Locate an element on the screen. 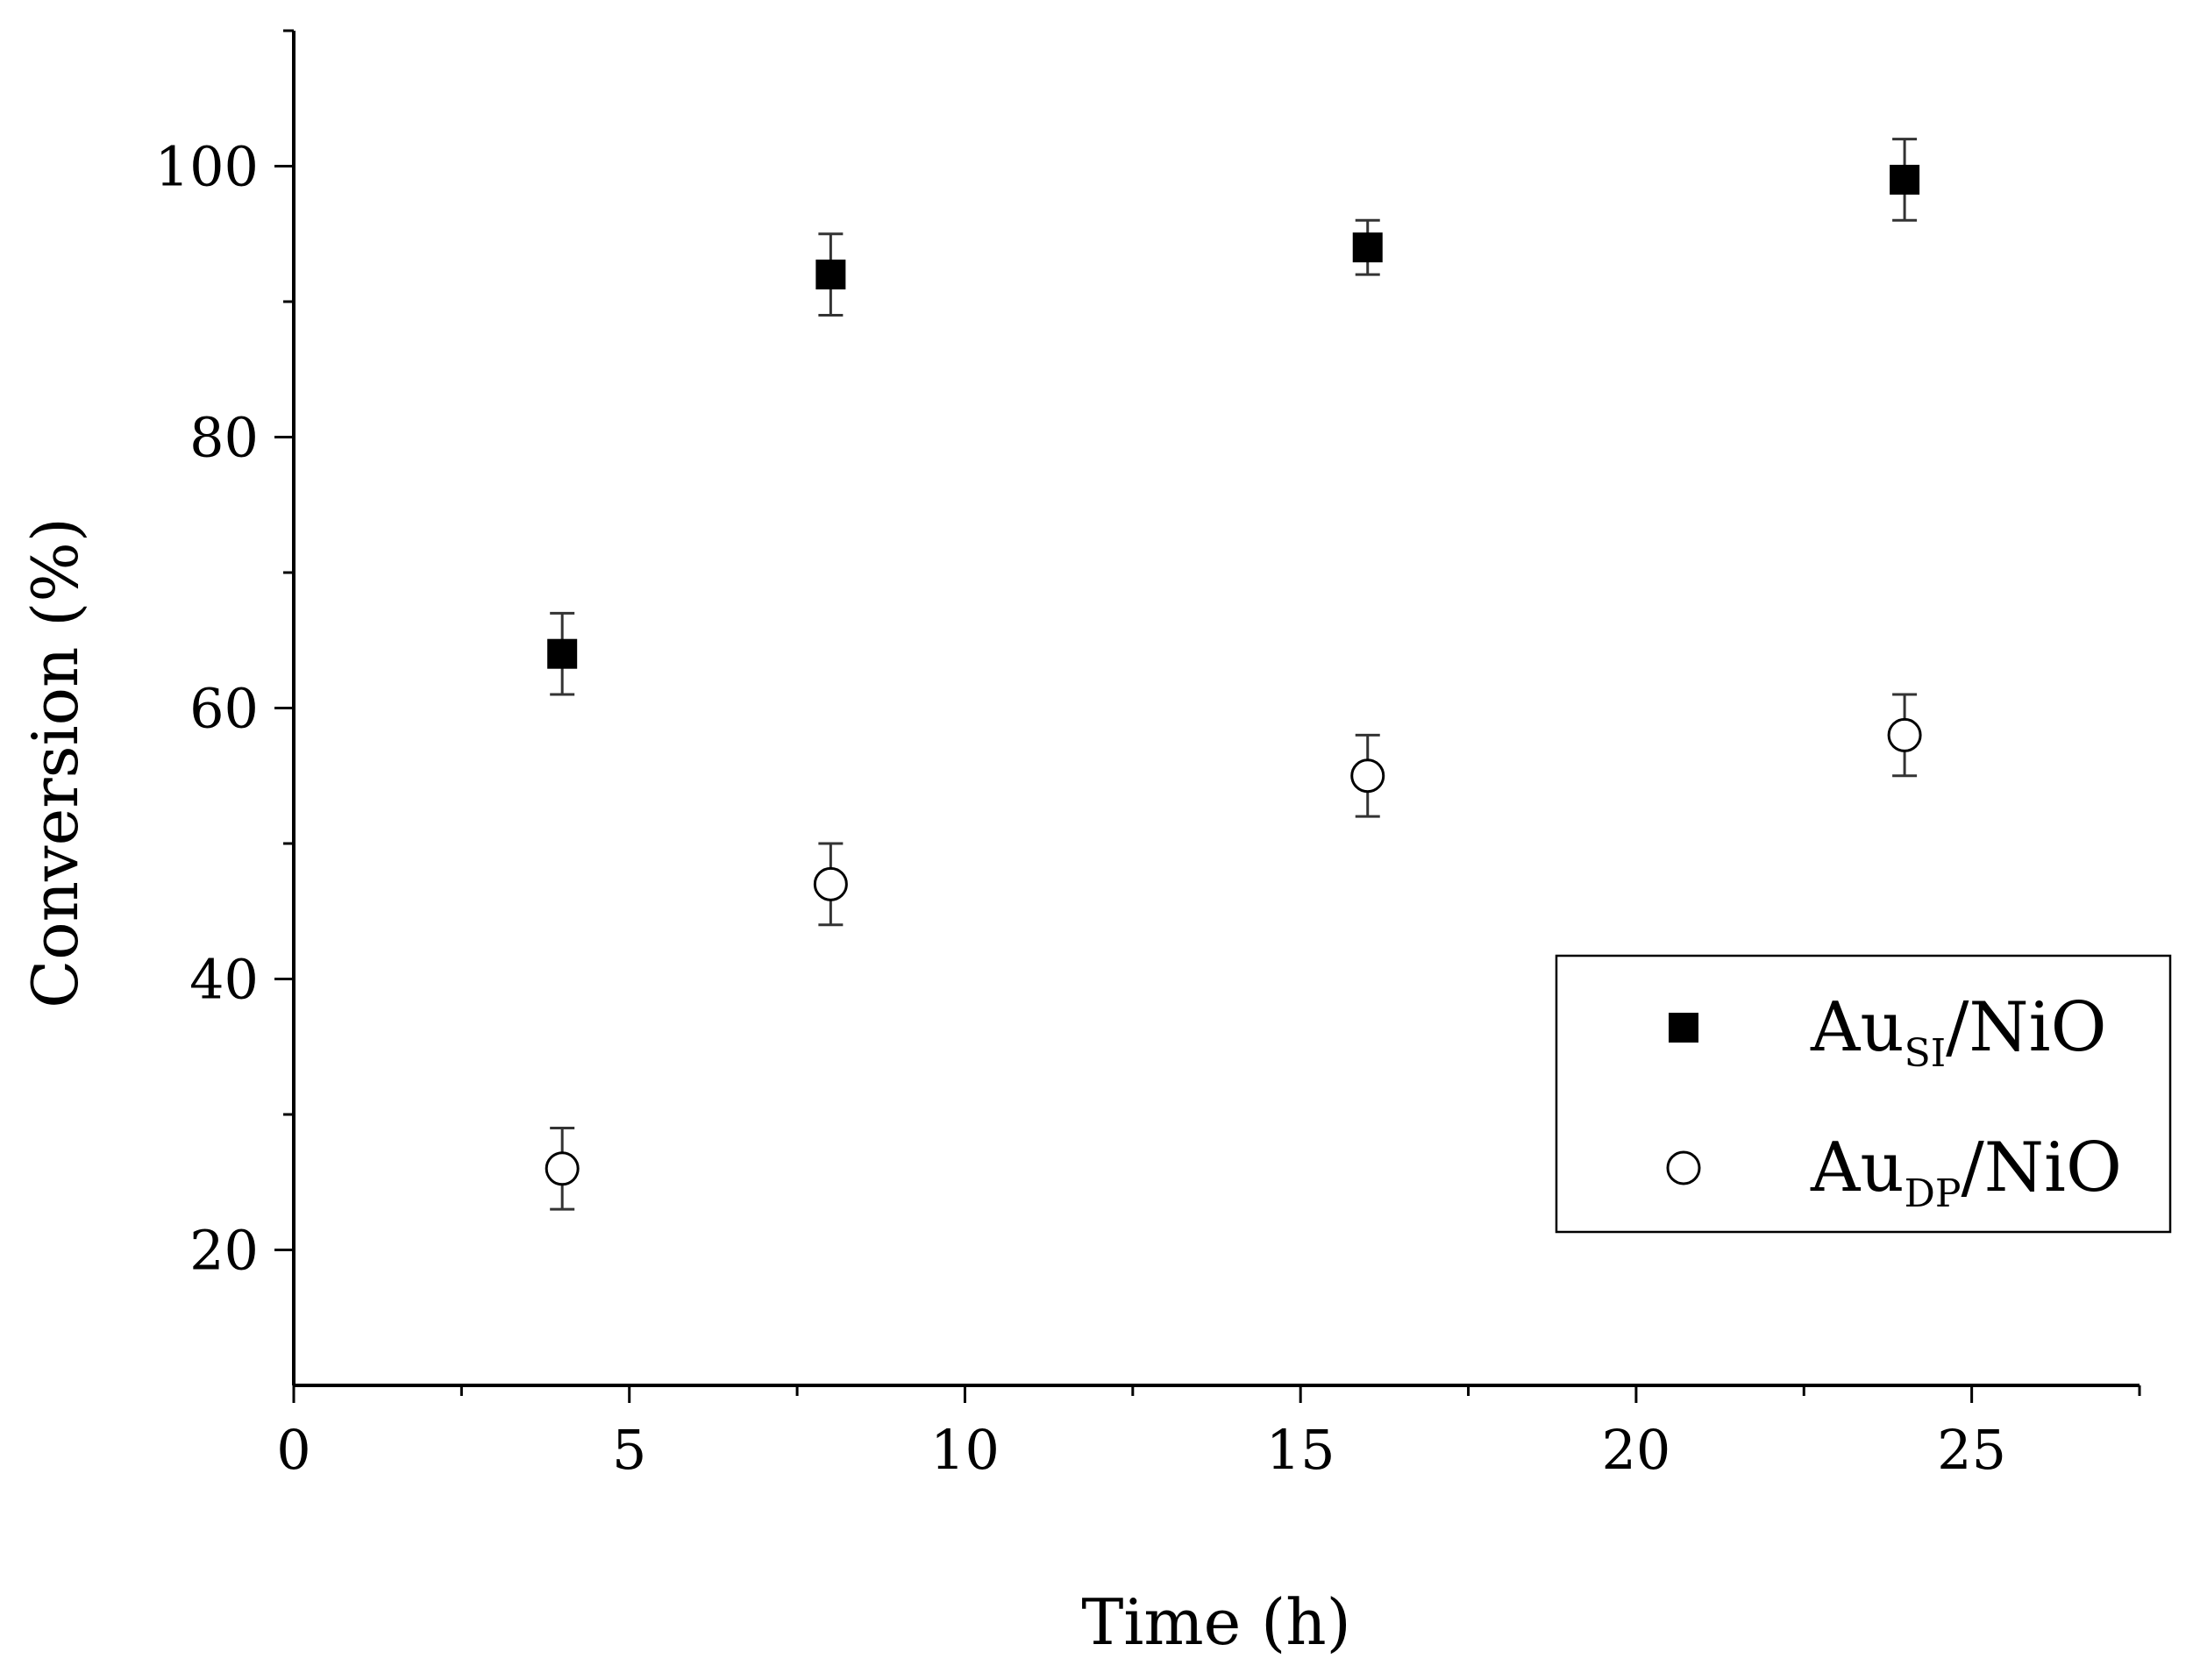 The height and width of the screenshot is (1680, 2193). y-tick-label: 80 is located at coordinates (224, 438).